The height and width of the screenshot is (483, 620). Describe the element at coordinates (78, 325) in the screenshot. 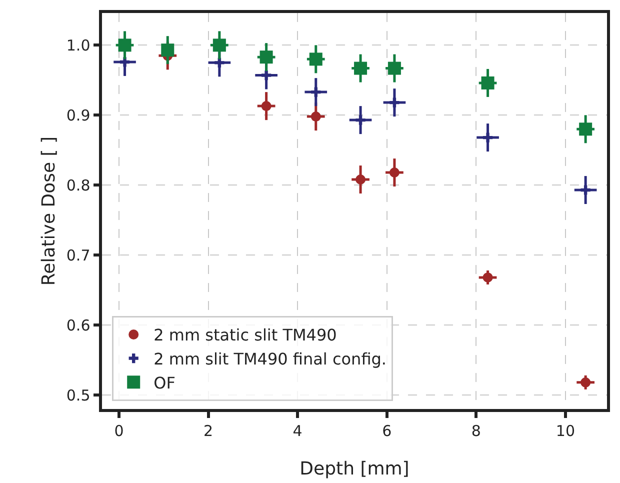

I see `y-tick-label: 0.6` at that location.